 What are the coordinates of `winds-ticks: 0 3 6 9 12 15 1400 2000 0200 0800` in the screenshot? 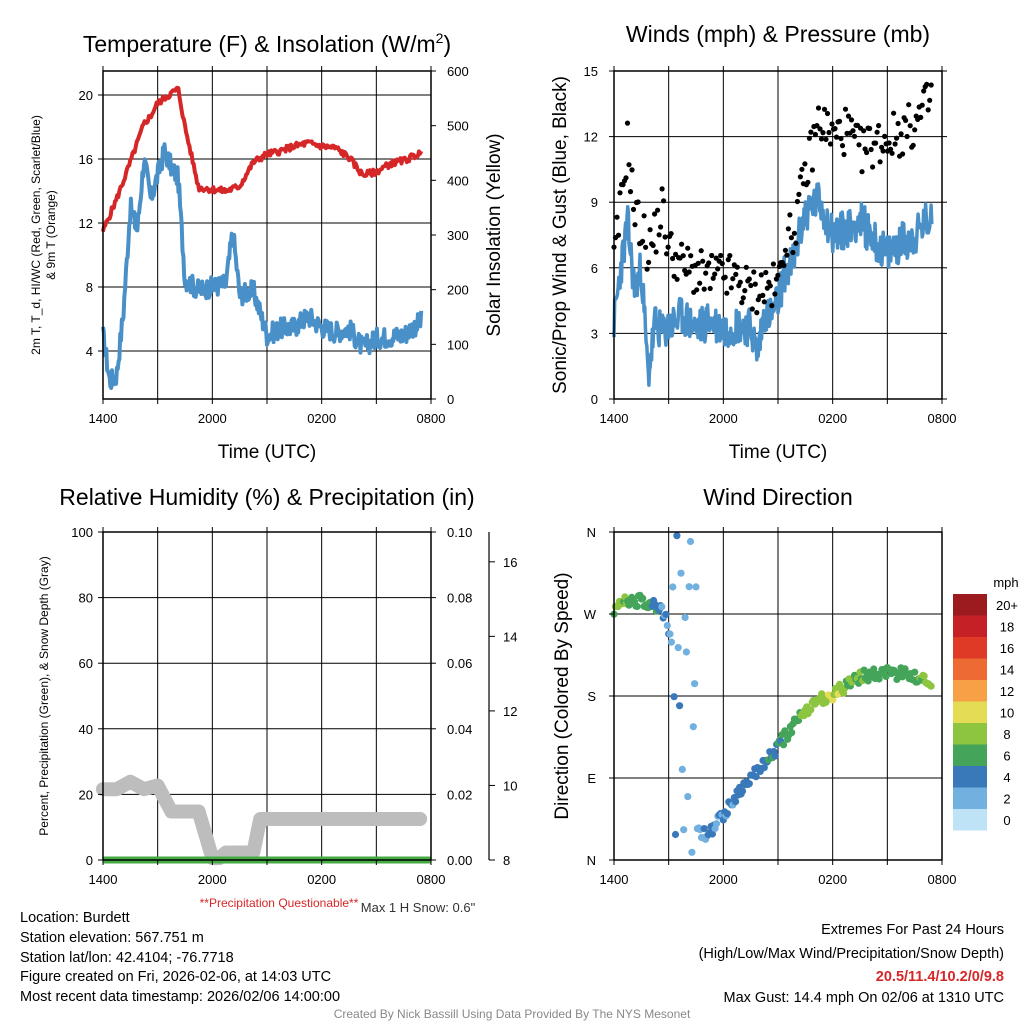 It's located at (770, 245).